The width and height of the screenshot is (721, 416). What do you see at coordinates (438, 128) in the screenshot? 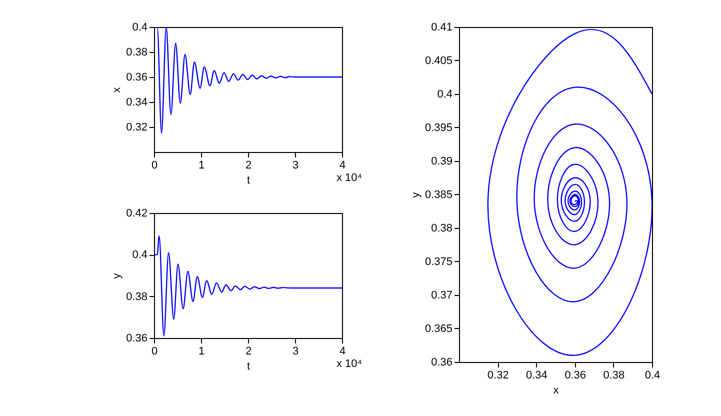
I see `y-tick-label: 0.395` at bounding box center [438, 128].